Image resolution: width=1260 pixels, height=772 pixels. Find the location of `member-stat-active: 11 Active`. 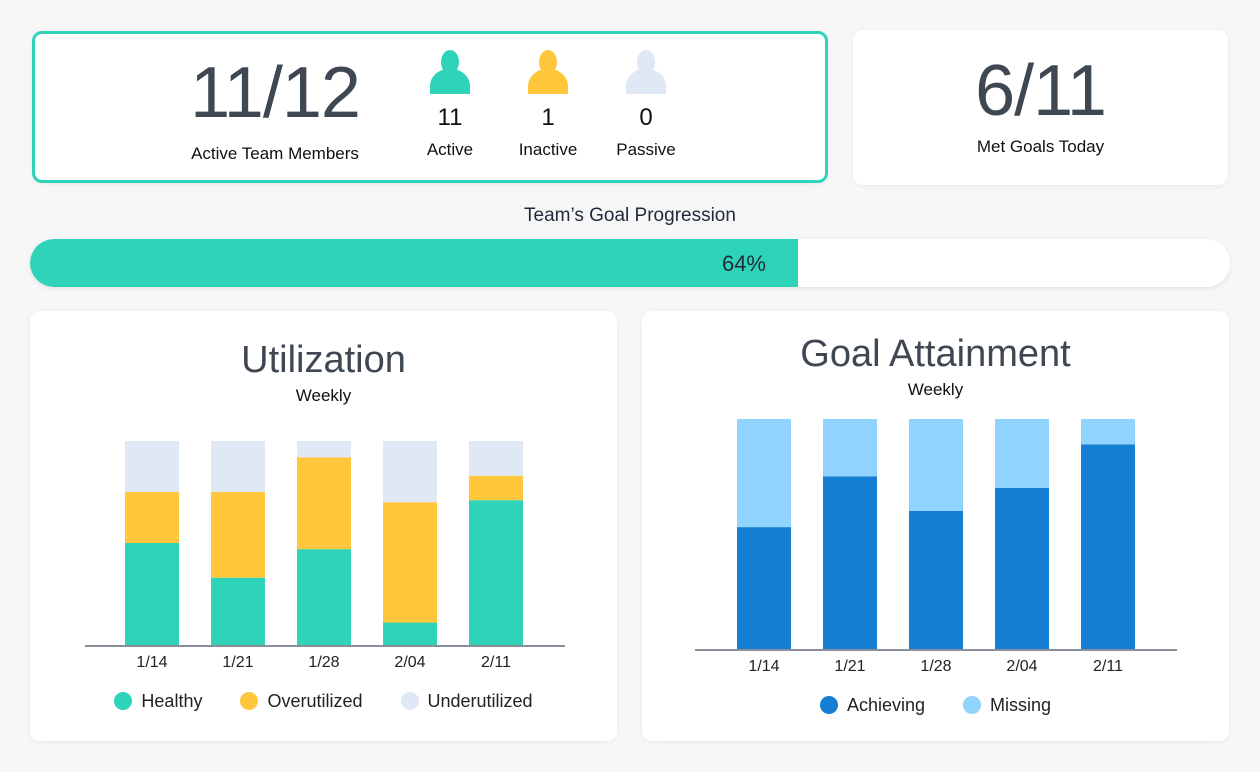

member-stat-active: 11 Active is located at coordinates (450, 105).